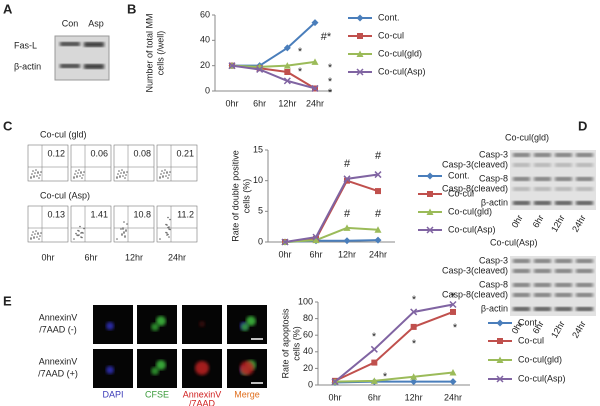 The height and width of the screenshot is (406, 600). Describe the element at coordinates (56, 214) in the screenshot. I see `flow-value: 0.13` at that location.